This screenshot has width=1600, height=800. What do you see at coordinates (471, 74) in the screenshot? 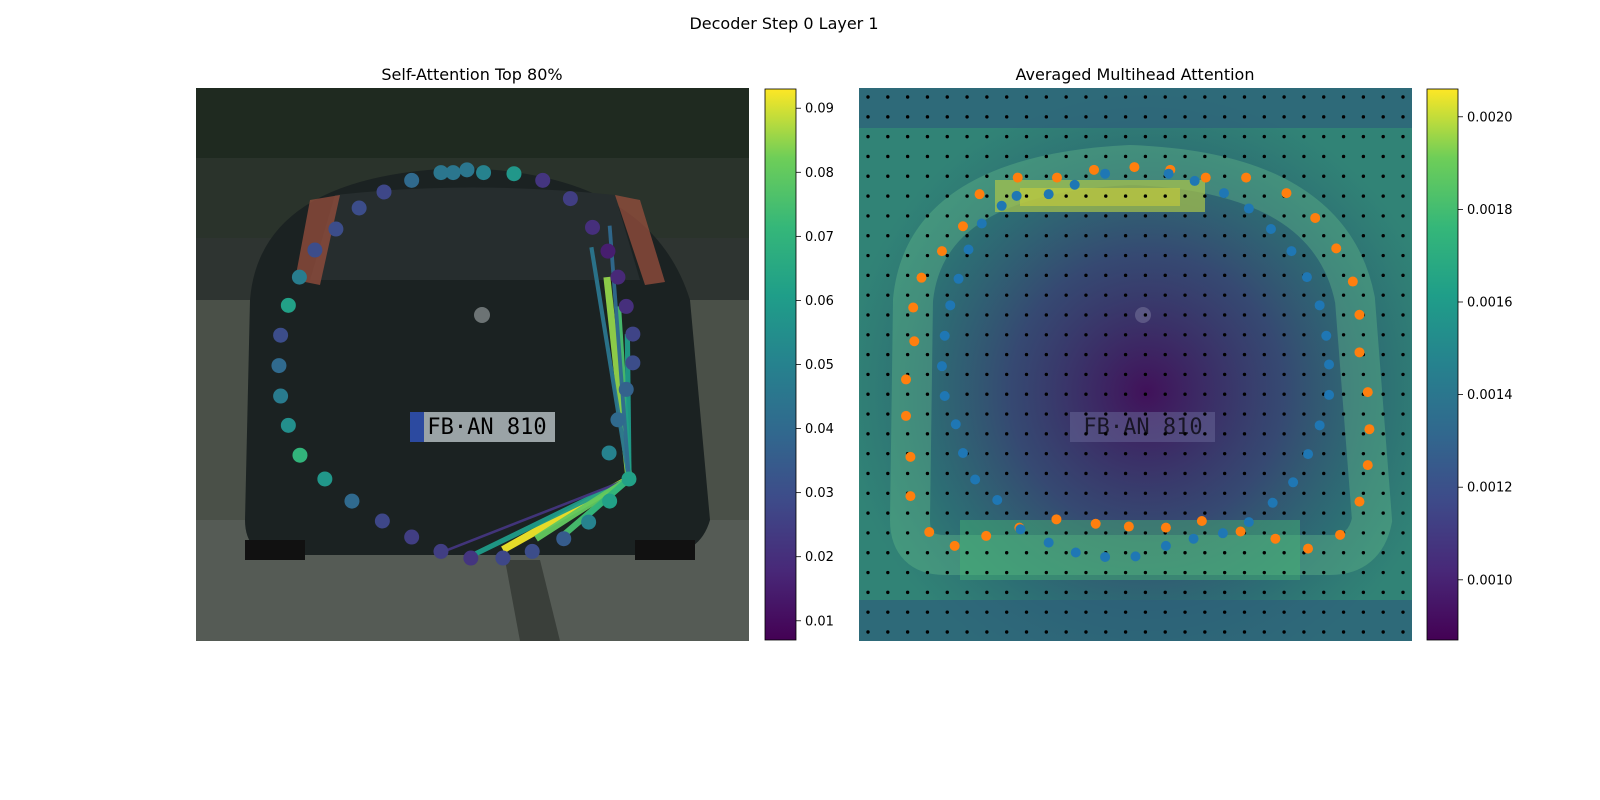
I see `left-panel-title: Self-Attention Top 80%` at bounding box center [471, 74].